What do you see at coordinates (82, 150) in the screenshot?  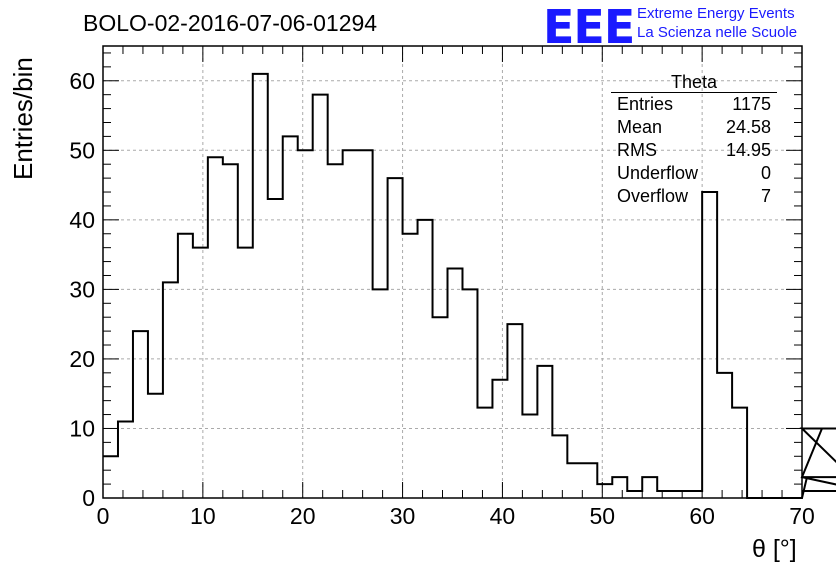 I see `y-tick-label: 50` at bounding box center [82, 150].